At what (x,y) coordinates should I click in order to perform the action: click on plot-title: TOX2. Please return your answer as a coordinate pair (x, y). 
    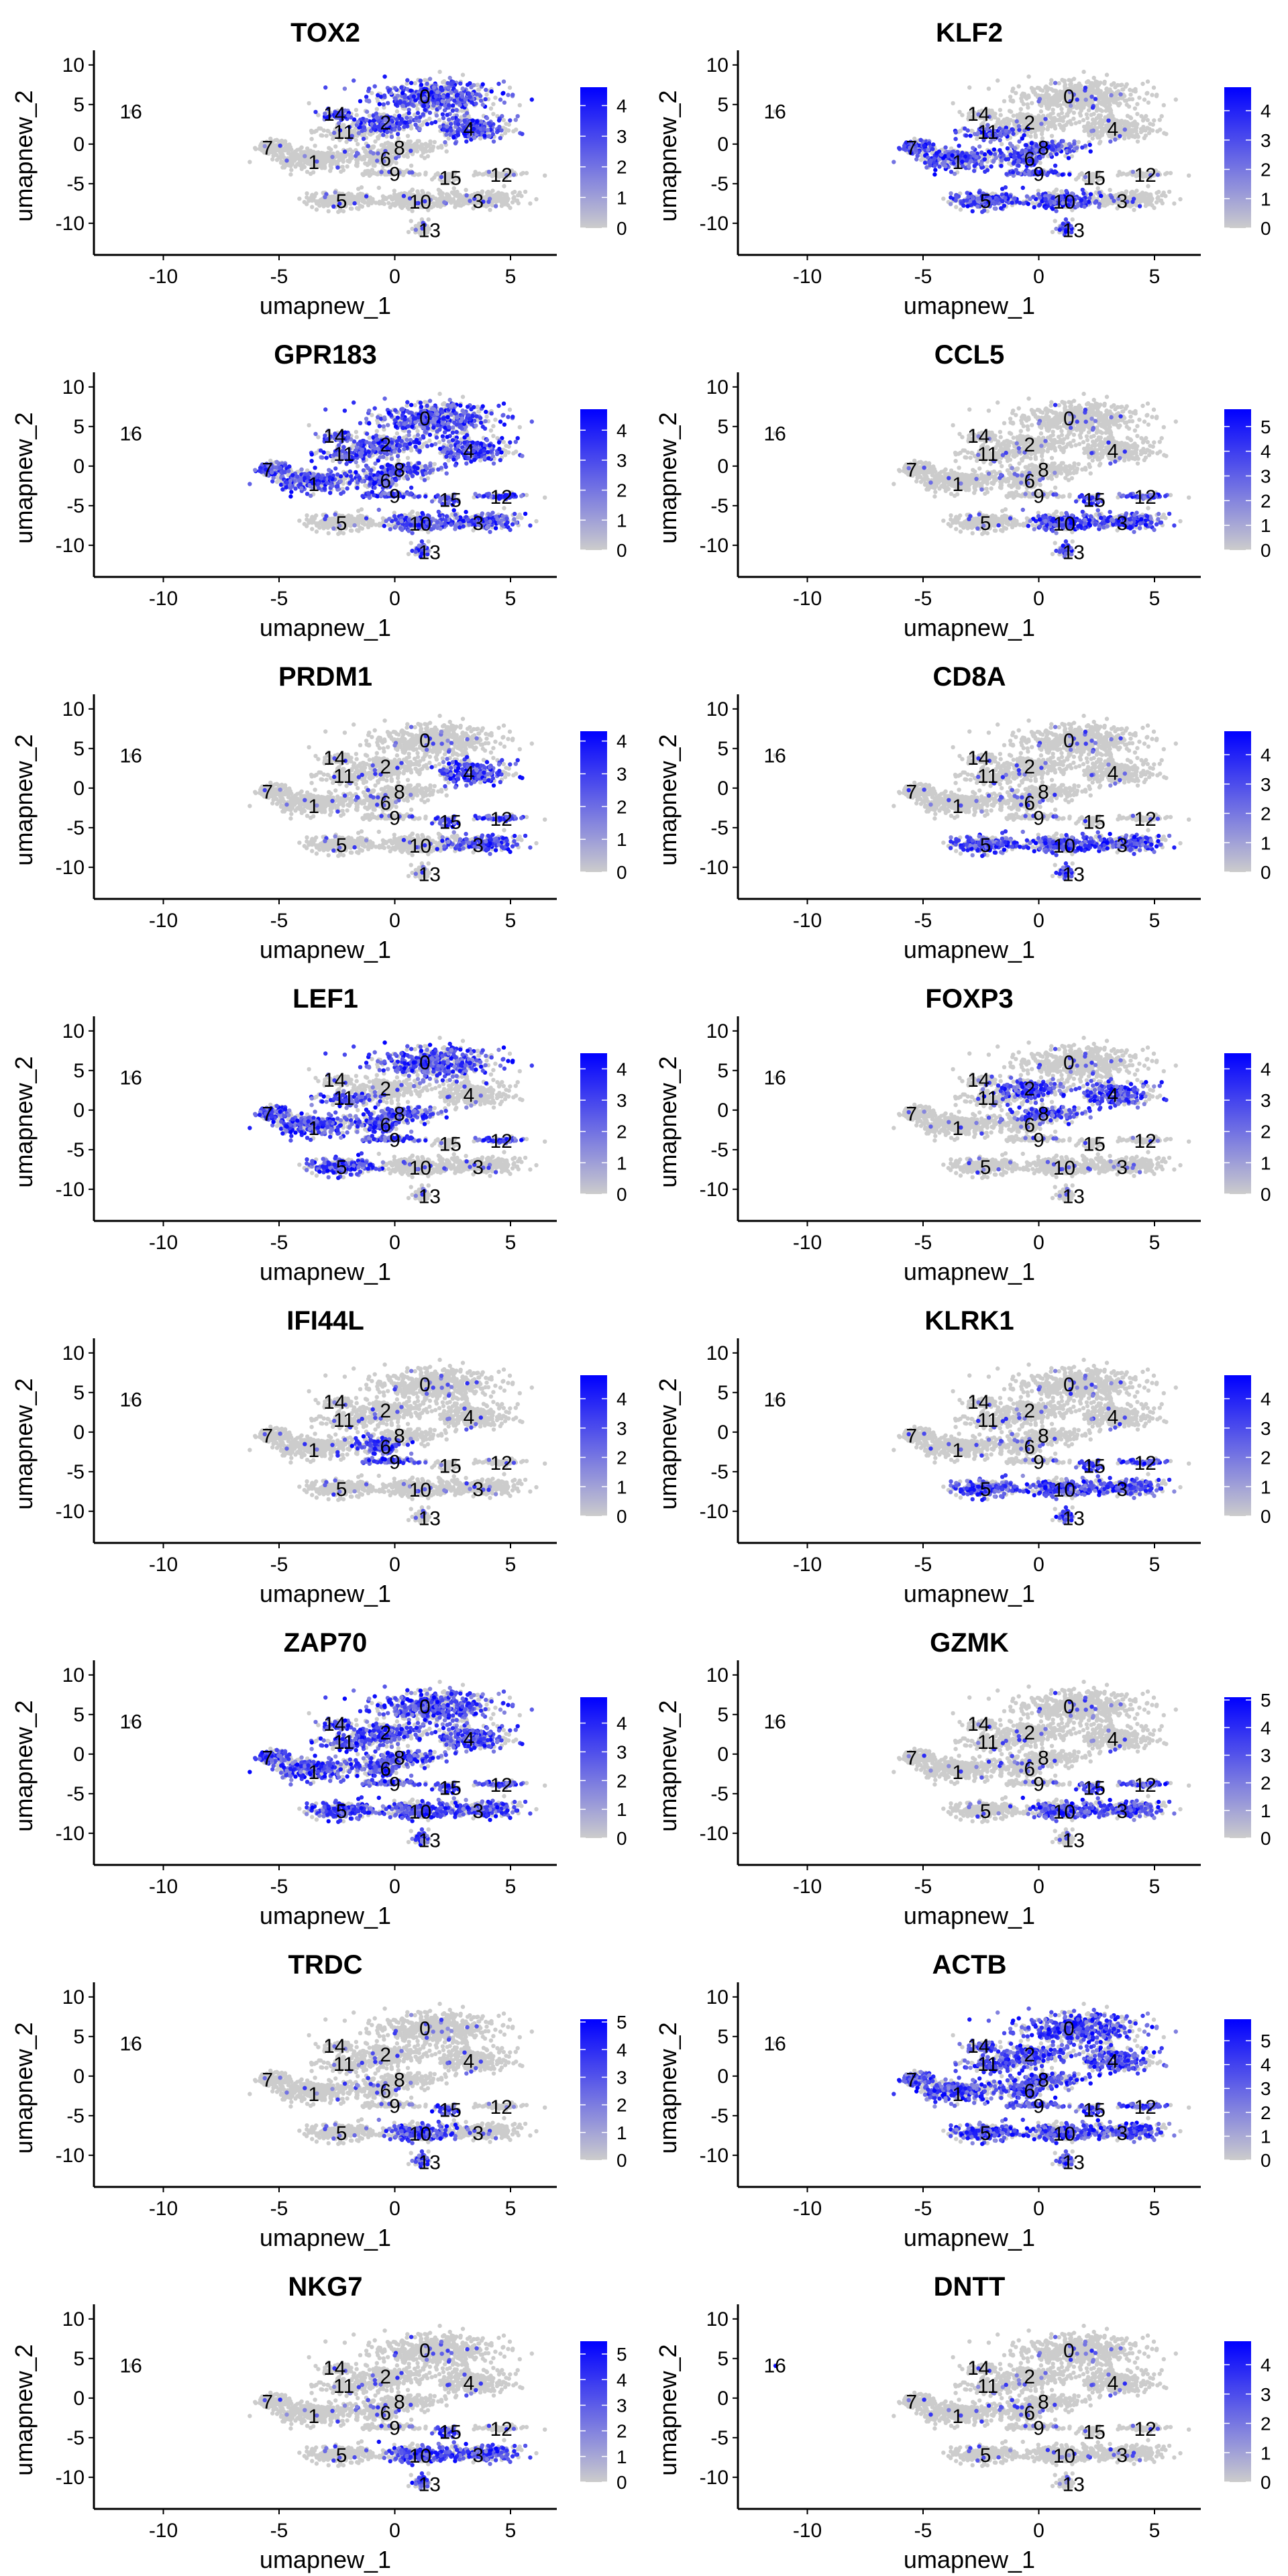
    Looking at the image, I should click on (325, 33).